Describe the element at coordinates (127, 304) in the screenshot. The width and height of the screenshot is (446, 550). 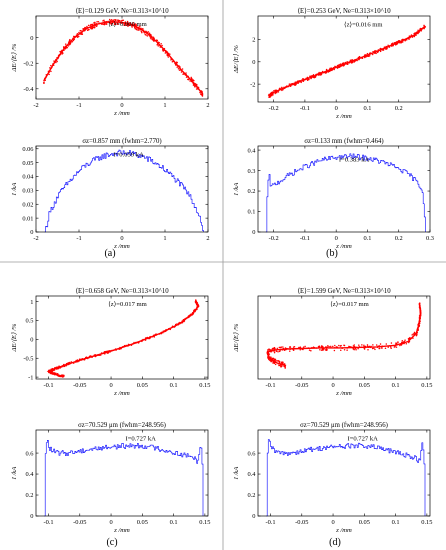
I see `chart-annotation: ⟨z⟩=0.017 mm` at that location.